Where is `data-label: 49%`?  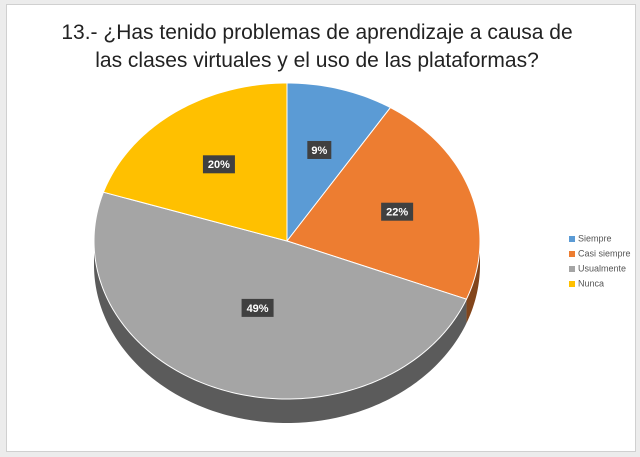
data-label: 49% is located at coordinates (258, 309).